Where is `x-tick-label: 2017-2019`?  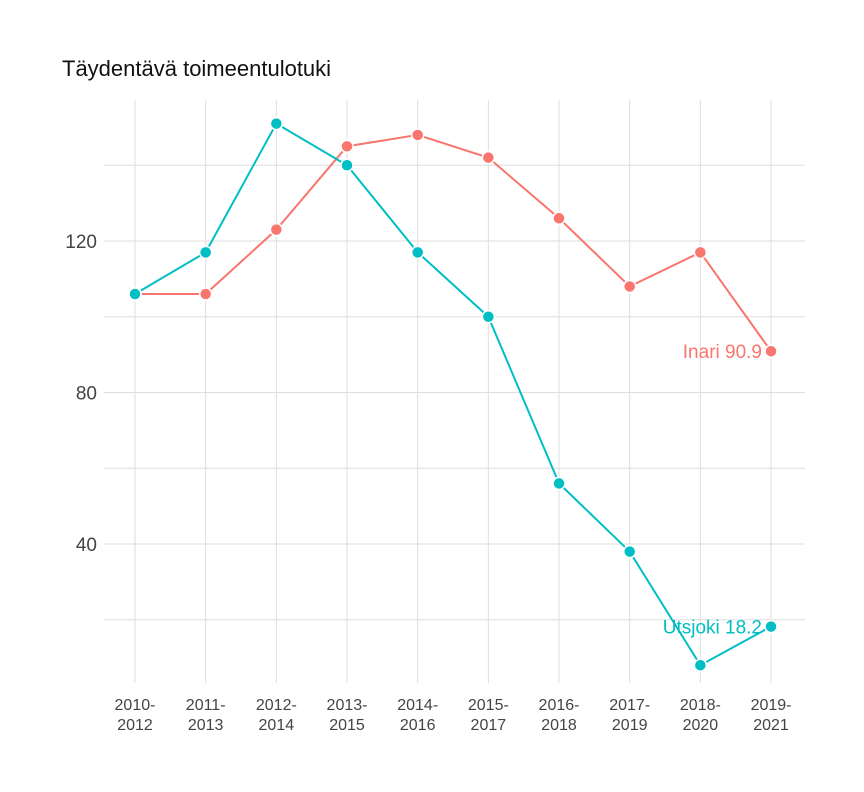 x-tick-label: 2017-2019 is located at coordinates (629, 715).